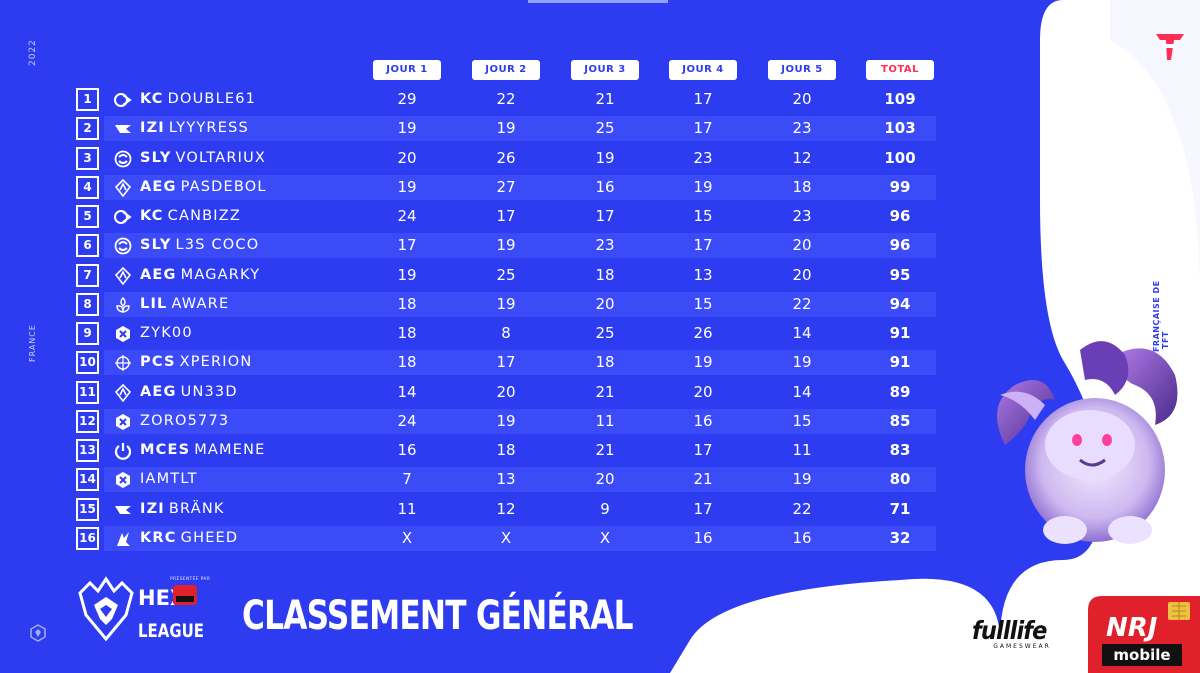 This screenshot has height=673, width=1200. What do you see at coordinates (87, 538) in the screenshot?
I see `rank-badge: 16` at bounding box center [87, 538].